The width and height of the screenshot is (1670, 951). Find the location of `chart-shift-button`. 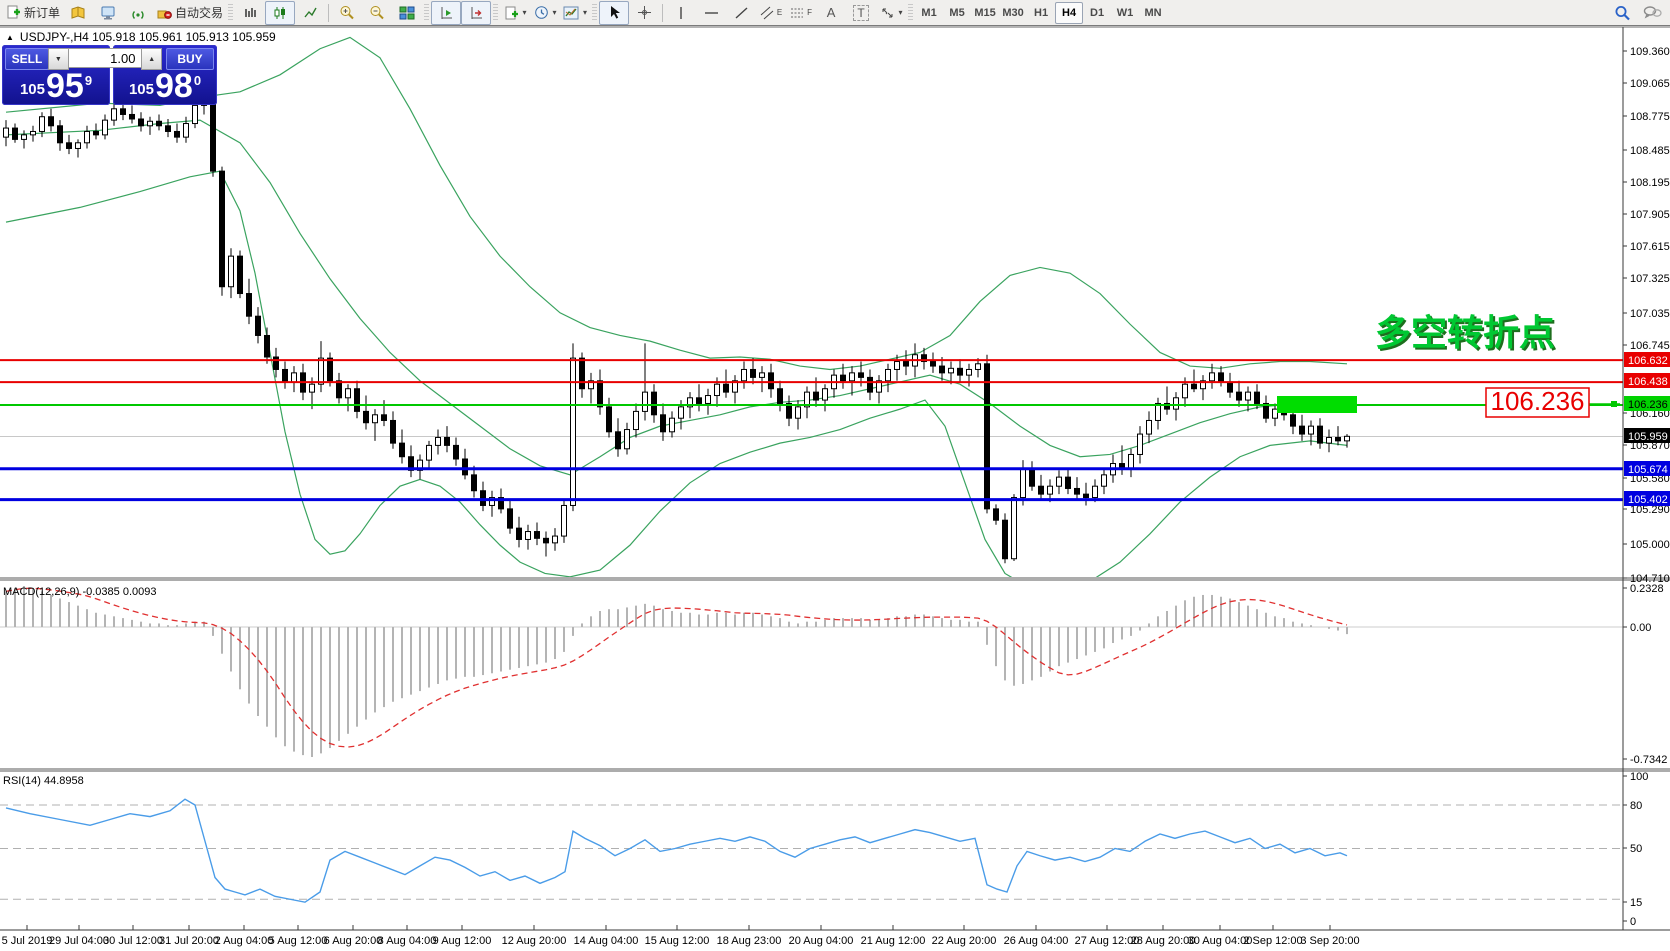

chart-shift-button is located at coordinates (476, 12).